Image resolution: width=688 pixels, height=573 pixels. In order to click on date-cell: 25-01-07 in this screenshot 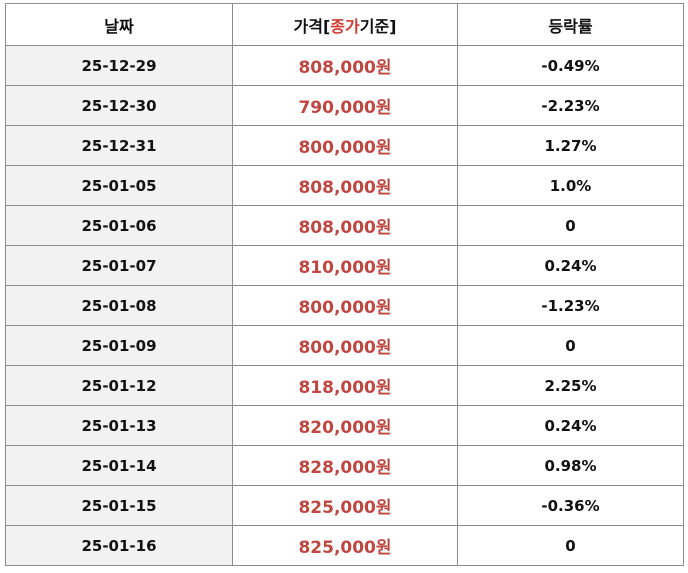, I will do `click(119, 265)`.